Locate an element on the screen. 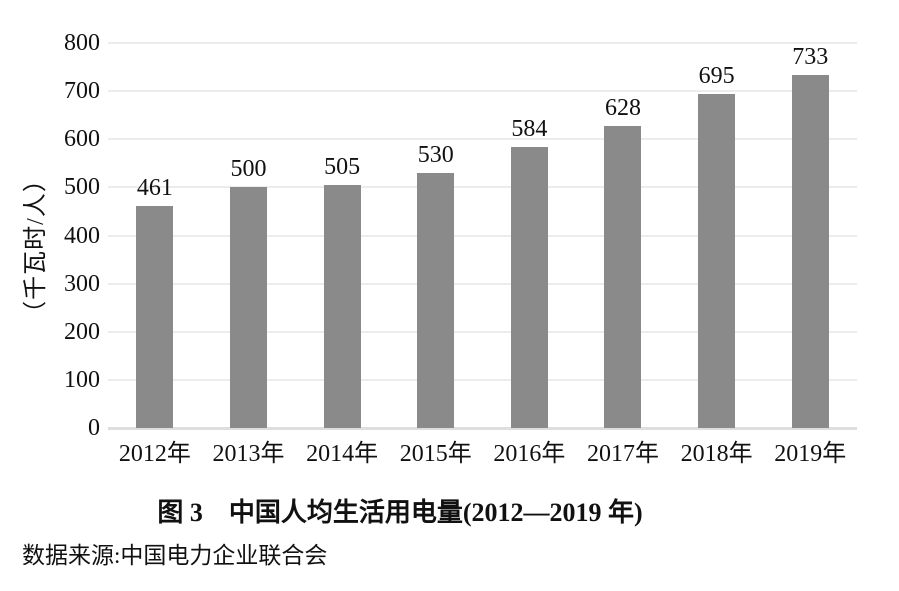 This screenshot has width=899, height=591. bar-2016年 is located at coordinates (529, 287).